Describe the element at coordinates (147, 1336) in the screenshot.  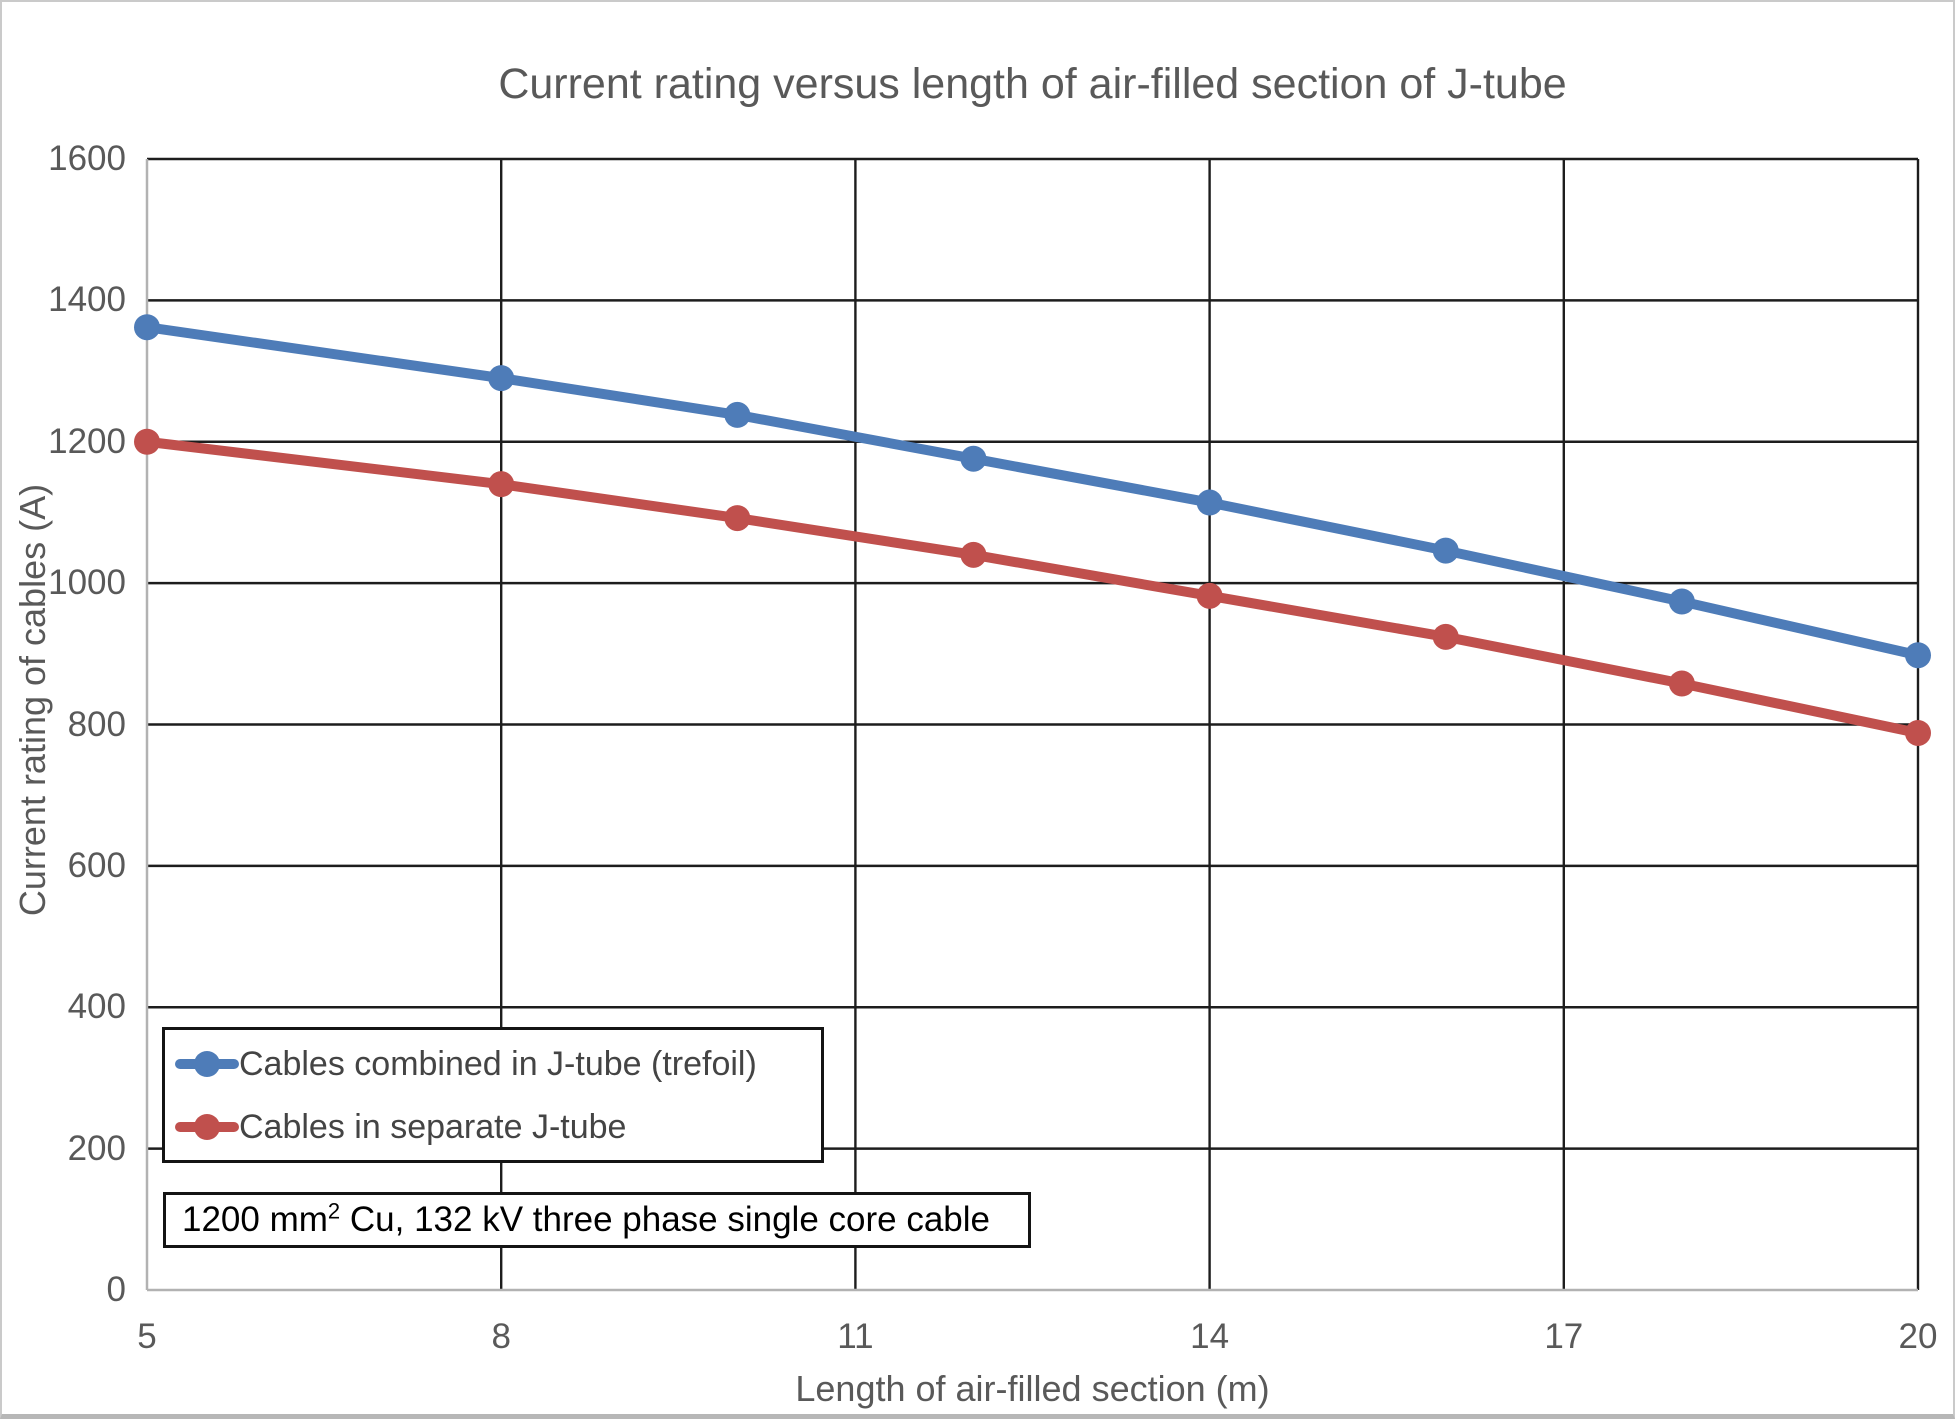
I see `x-tick-label: 5` at that location.